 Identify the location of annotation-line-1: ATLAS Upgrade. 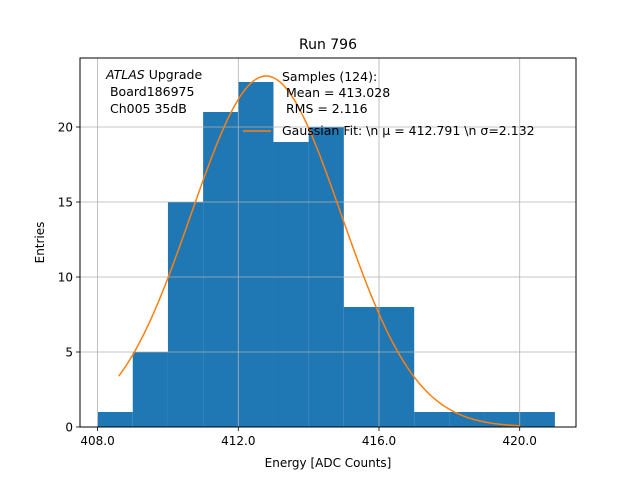
(153, 74).